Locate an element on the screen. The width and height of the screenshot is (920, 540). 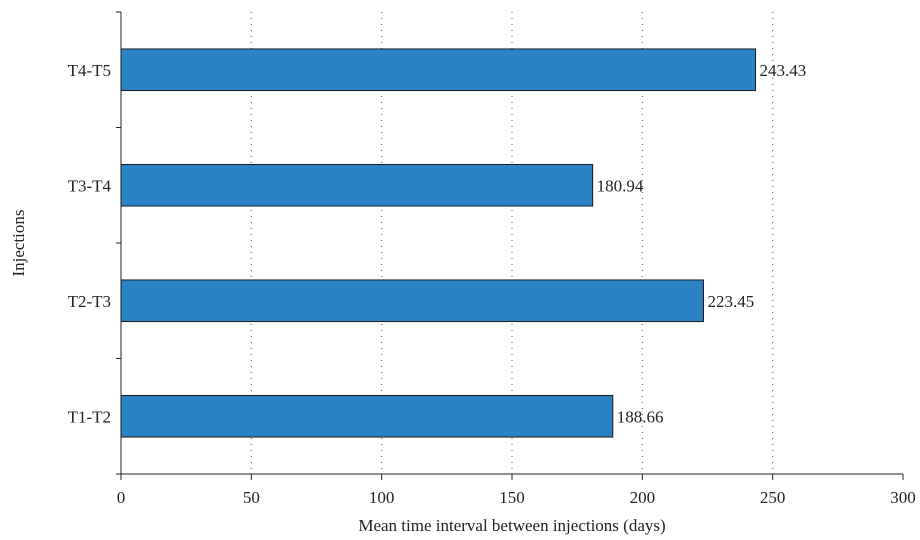
x-tick-label: 0 is located at coordinates (121, 497).